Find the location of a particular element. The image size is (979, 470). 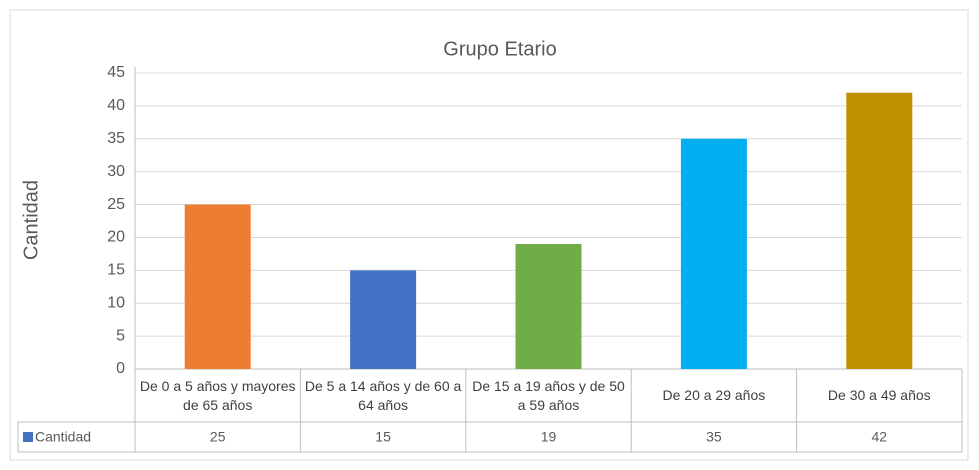

y-tick-label: 0 is located at coordinates (120, 368).